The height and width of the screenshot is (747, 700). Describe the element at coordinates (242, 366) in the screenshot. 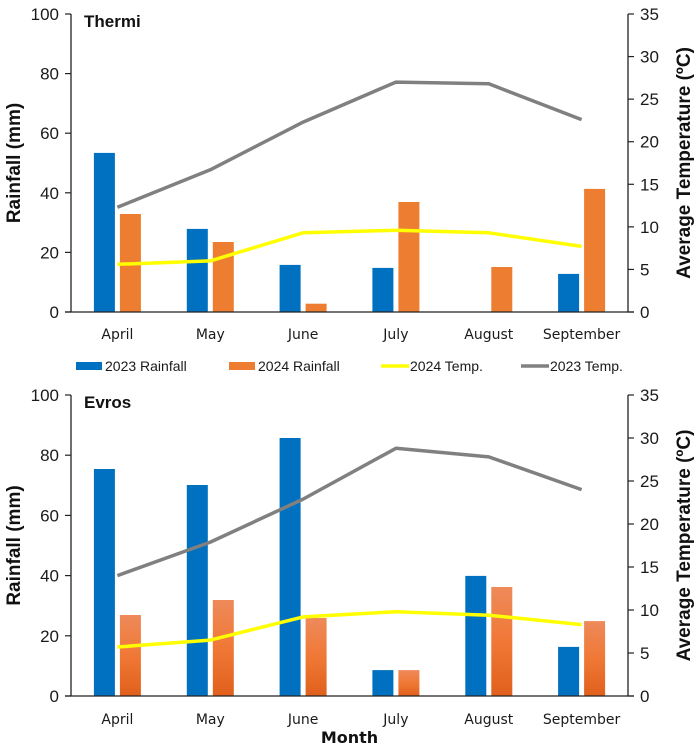

I see `legend-swatch-2024-rainfall` at that location.